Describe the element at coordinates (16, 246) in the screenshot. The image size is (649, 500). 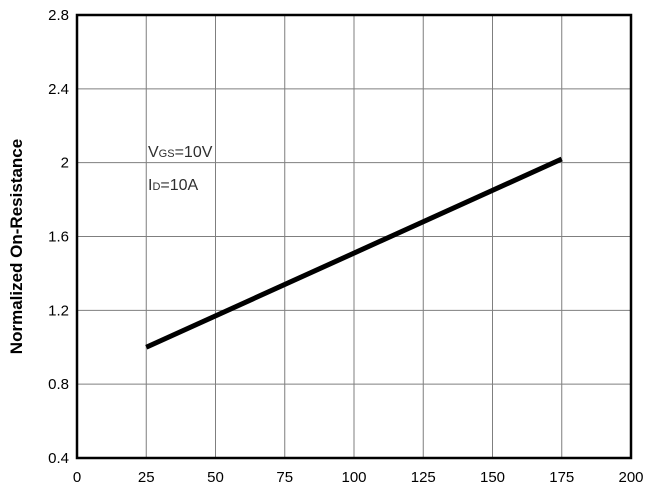
I see `y-axis-title: Normalized On-Resistance` at that location.